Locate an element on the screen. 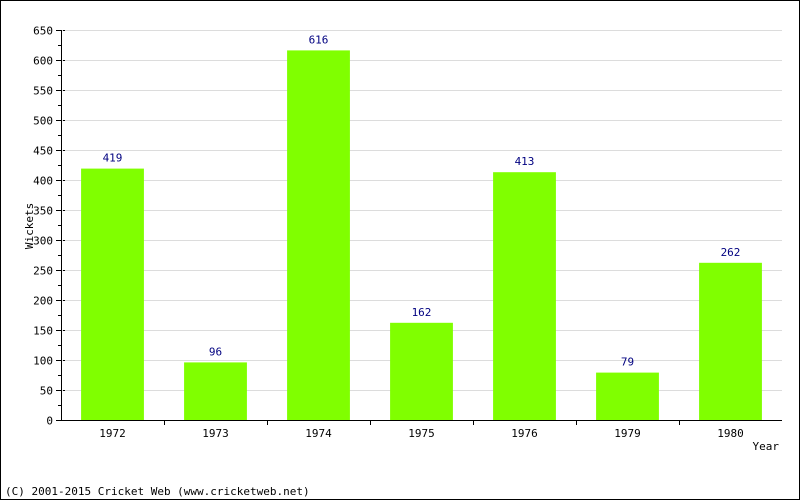 Image resolution: width=800 pixels, height=500 pixels. x-category-label: 1980 is located at coordinates (730, 433).